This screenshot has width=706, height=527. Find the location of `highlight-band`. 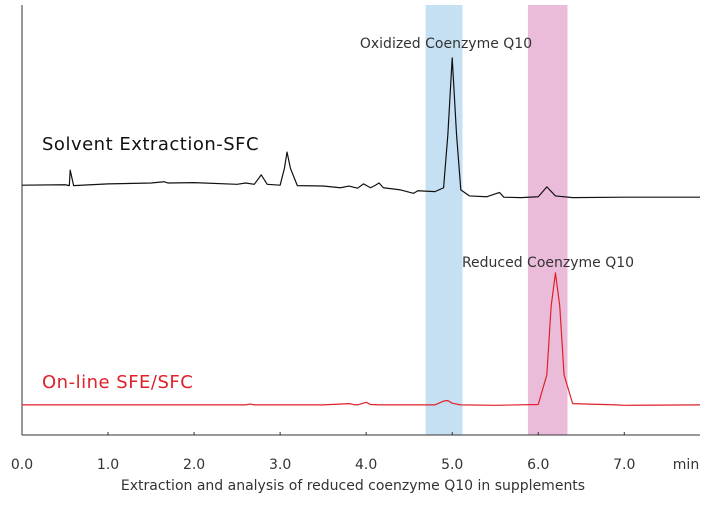

highlight-band is located at coordinates (444, 220).